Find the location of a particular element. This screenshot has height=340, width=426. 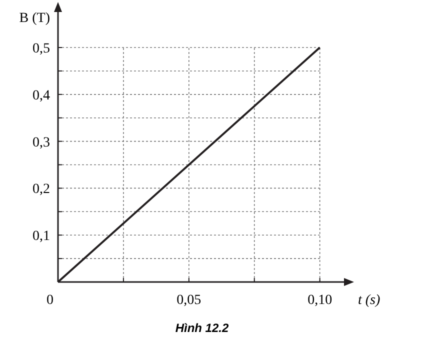

y-tick-label: 0,4 is located at coordinates (41, 96).